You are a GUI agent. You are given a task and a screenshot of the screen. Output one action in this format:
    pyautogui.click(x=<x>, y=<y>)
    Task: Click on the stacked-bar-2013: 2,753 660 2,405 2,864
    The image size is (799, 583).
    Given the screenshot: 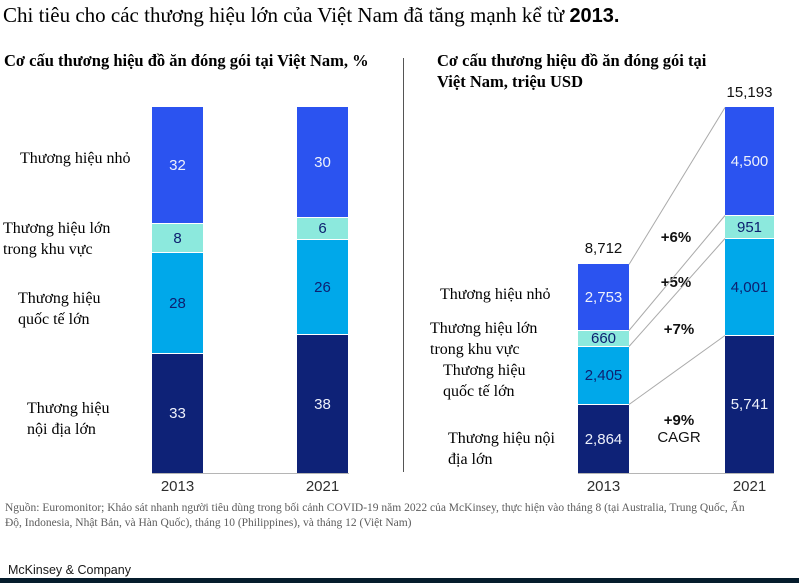 What is the action you would take?
    pyautogui.click(x=603, y=368)
    